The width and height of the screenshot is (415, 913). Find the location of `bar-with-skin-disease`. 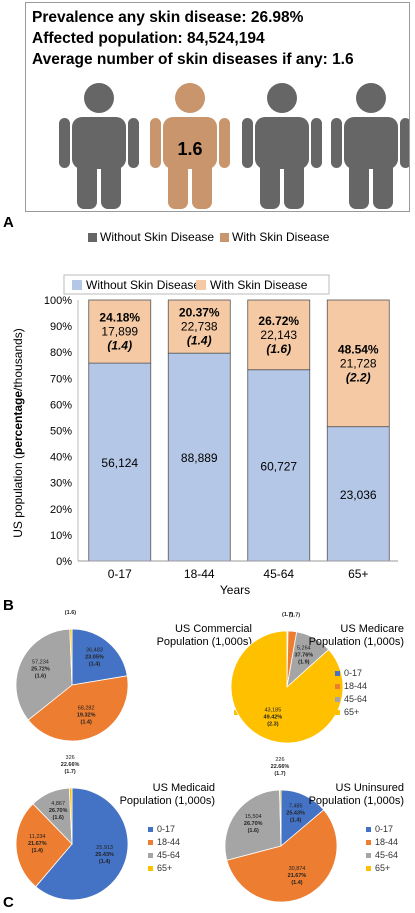

bar-with-skin-disease is located at coordinates (199, 326).